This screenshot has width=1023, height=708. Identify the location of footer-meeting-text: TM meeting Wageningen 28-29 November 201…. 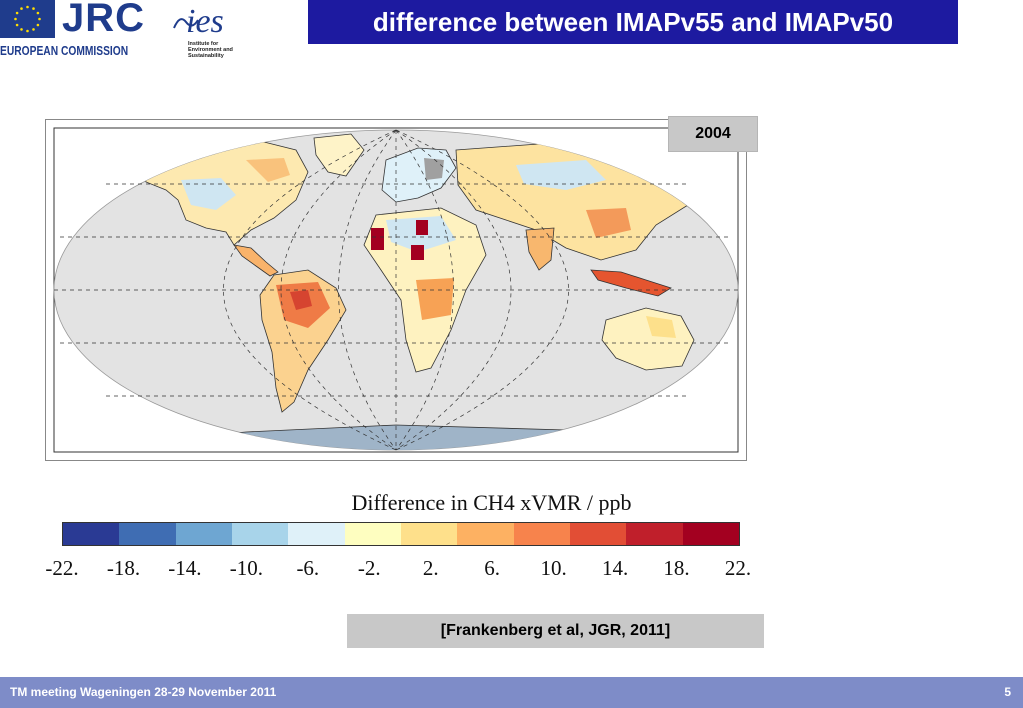
(143, 692).